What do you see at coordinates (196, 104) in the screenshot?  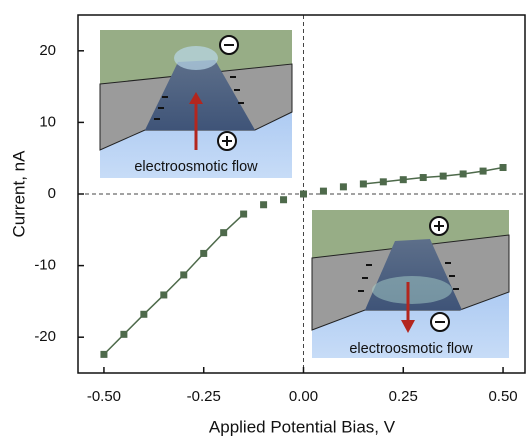 I see `inset-negative-top: electroosmotic flow` at bounding box center [196, 104].